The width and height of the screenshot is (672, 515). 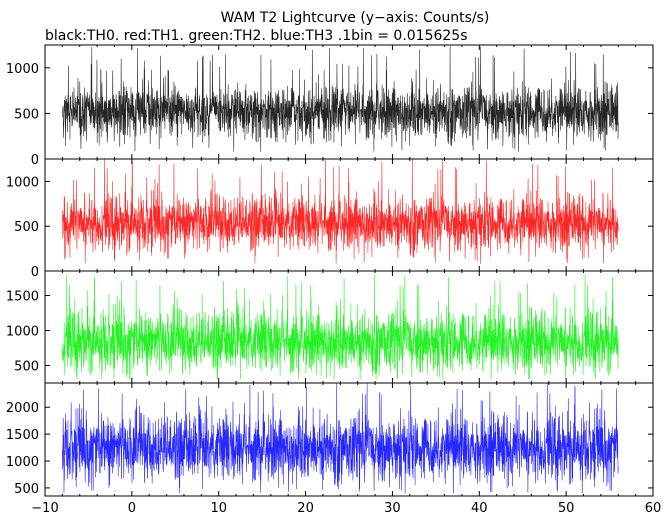 What do you see at coordinates (346, 508) in the screenshot?
I see `x-axis: −10 0 10 20 30 40 50 60` at bounding box center [346, 508].